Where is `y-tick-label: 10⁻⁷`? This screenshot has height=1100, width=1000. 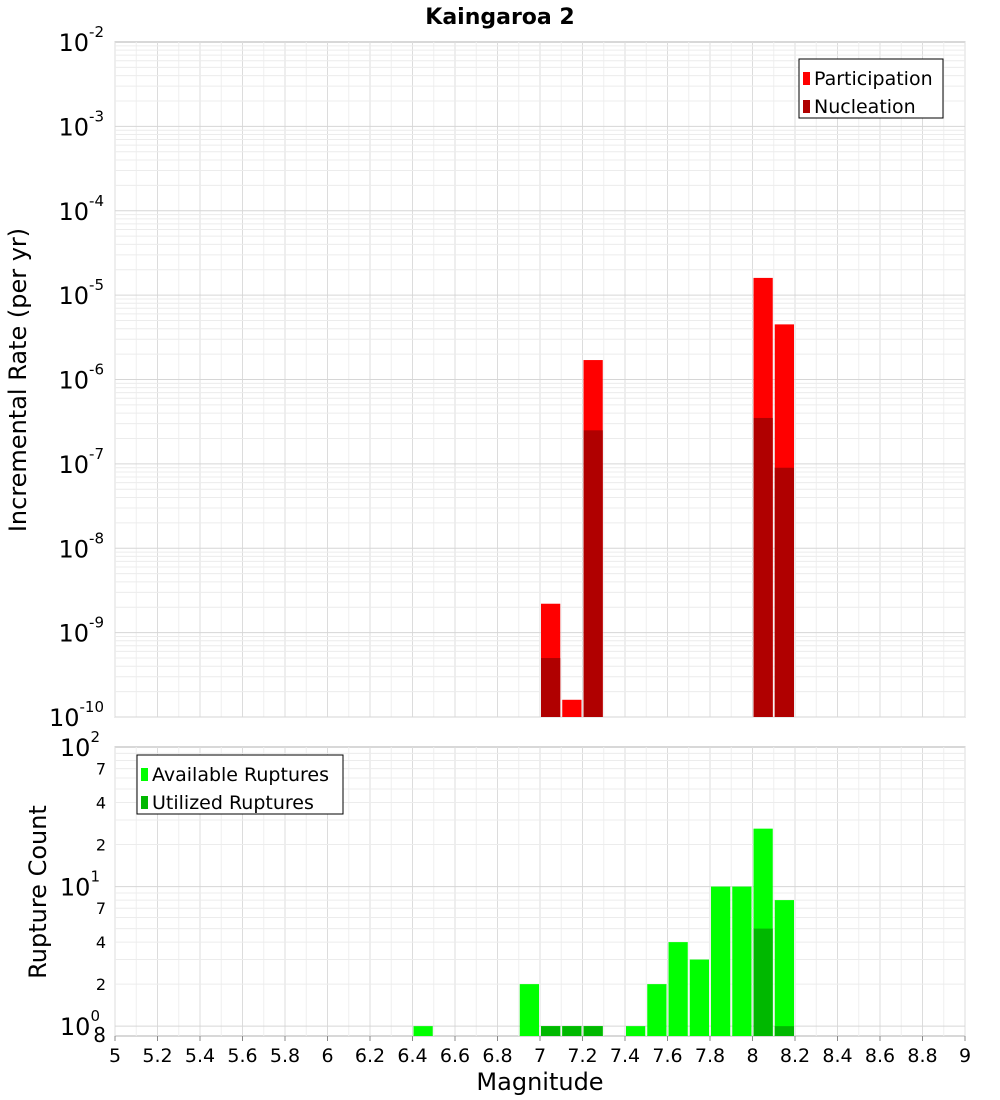 y-tick-label: 10⁻⁷ is located at coordinates (81, 462).